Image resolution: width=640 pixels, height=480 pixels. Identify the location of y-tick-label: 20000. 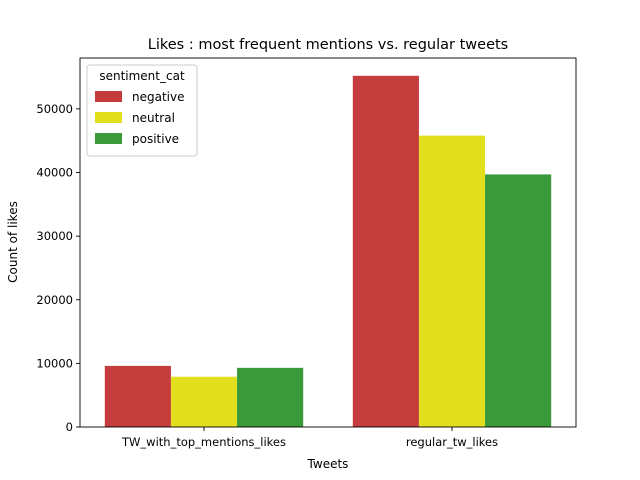
(54, 300).